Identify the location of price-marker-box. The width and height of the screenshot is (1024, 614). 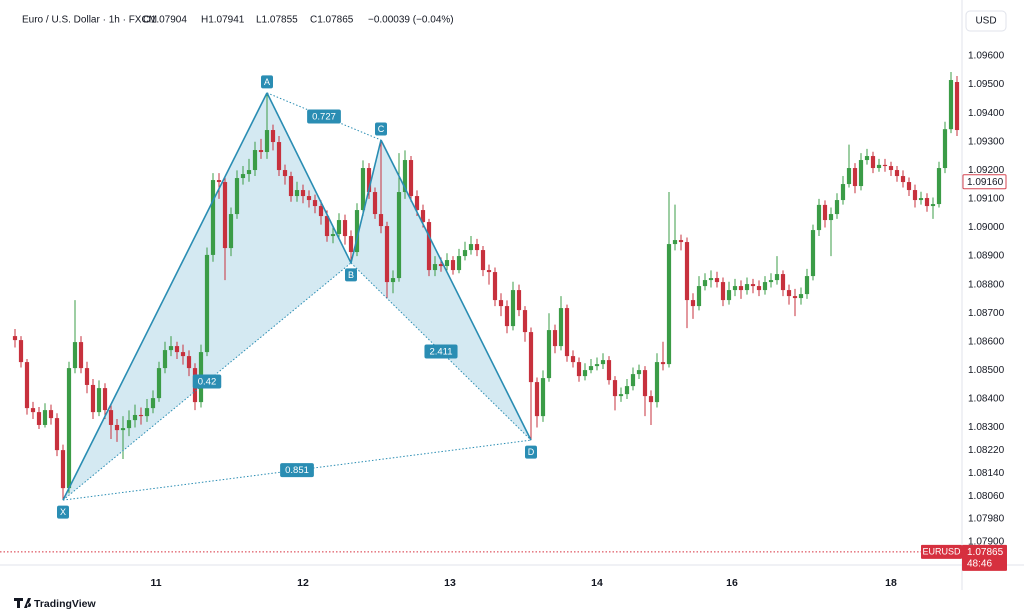
(984, 182).